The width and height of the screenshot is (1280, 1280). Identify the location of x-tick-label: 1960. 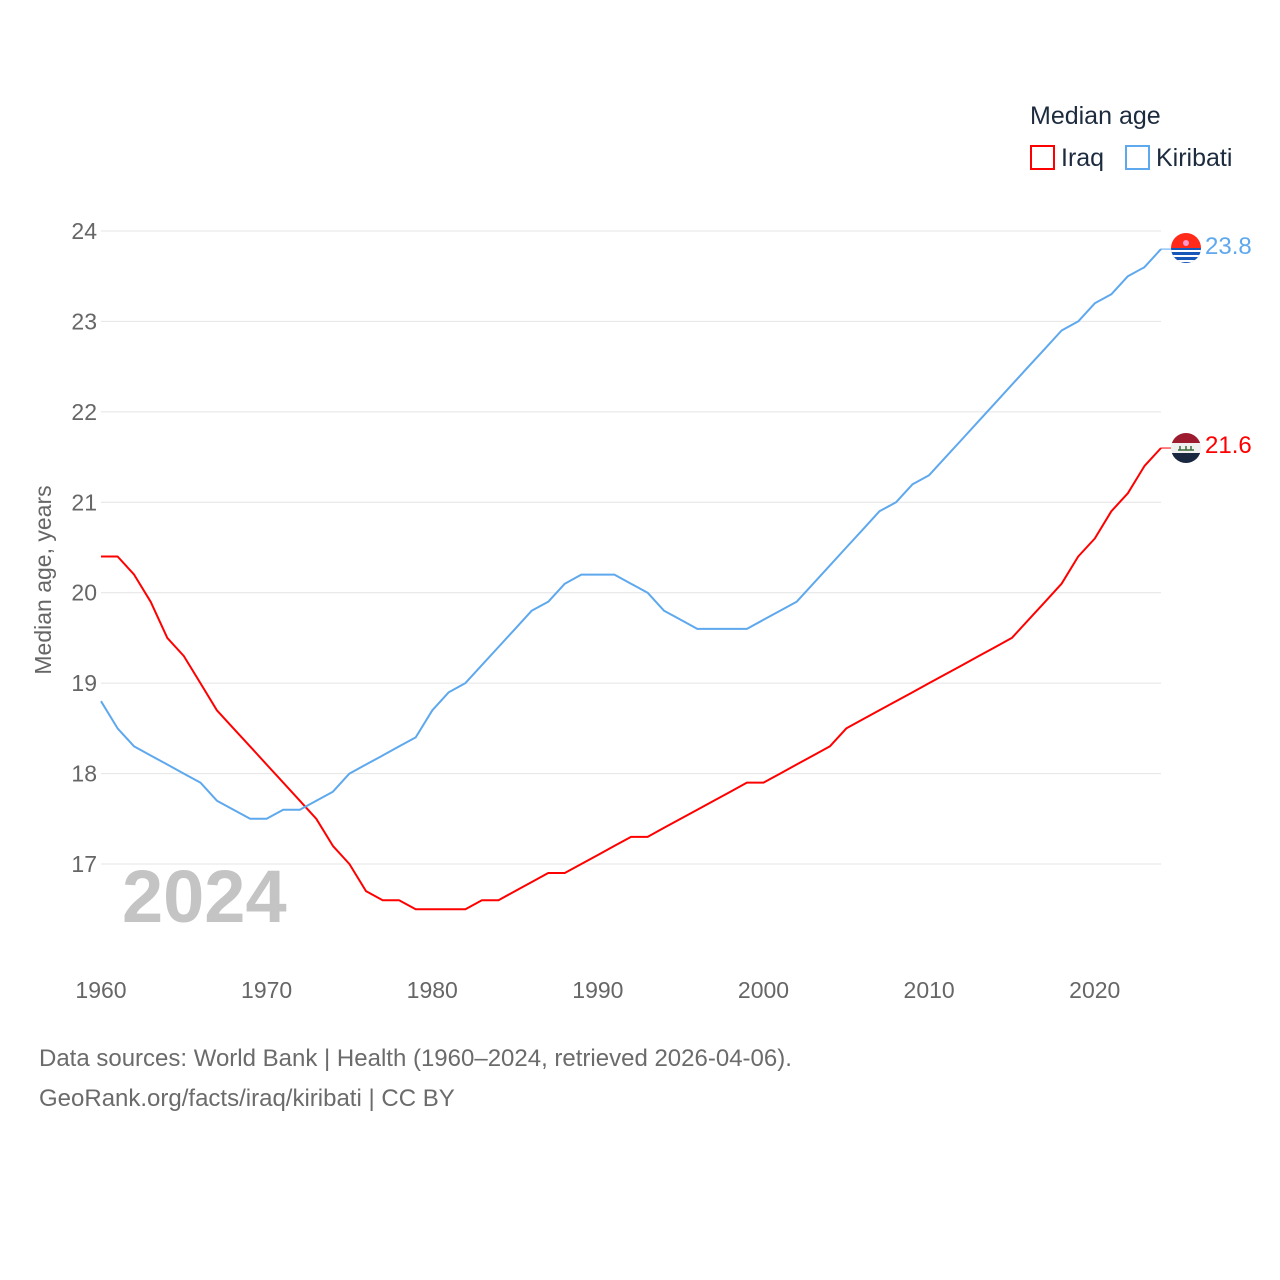
(100, 990).